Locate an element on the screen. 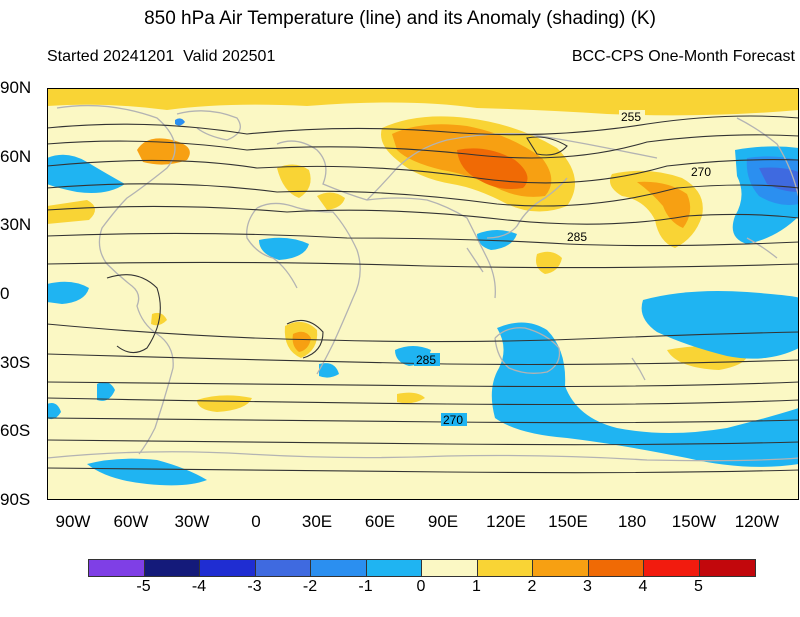  lon-label: 90W is located at coordinates (73, 521).